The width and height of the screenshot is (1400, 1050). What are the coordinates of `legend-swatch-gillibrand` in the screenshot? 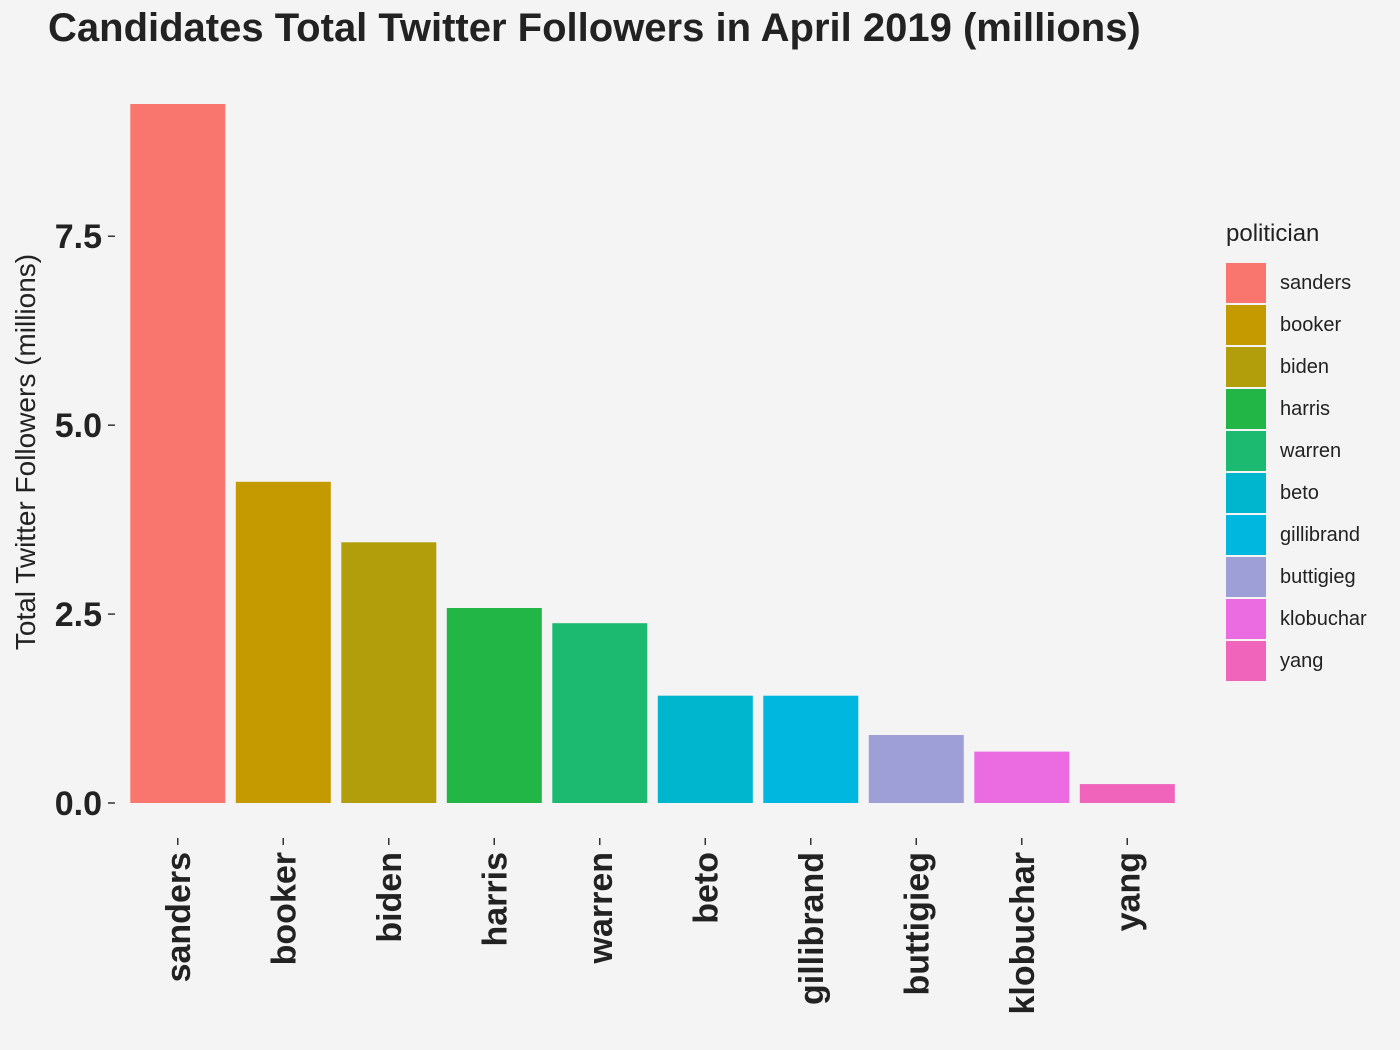 It's located at (1246, 535).